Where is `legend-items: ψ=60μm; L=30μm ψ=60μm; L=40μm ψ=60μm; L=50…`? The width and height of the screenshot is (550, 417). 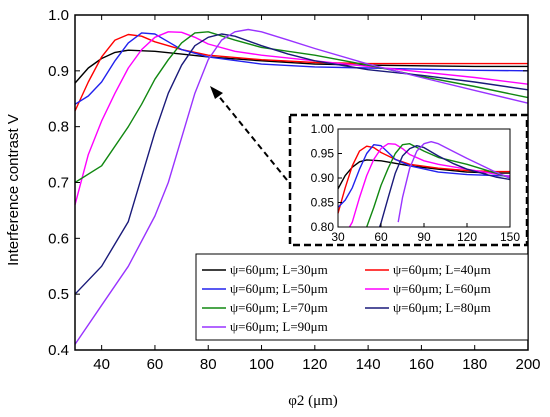 legend-items: ψ=60μm; L=30μm ψ=60μm; L=40μm ψ=60μm; L=50… is located at coordinates (346, 298).